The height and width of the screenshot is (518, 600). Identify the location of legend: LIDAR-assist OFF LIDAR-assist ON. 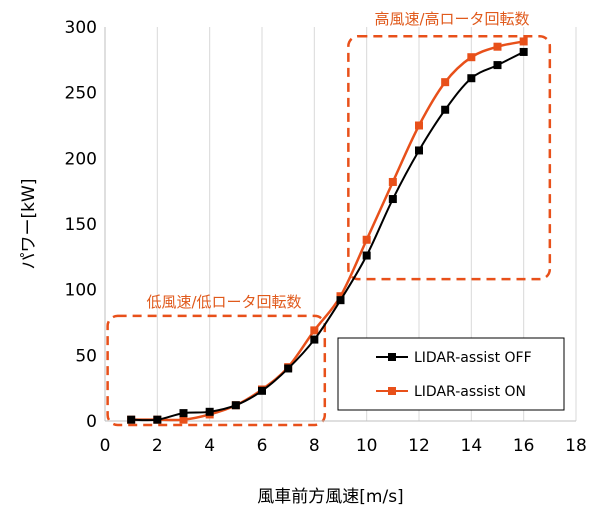
(451, 374).